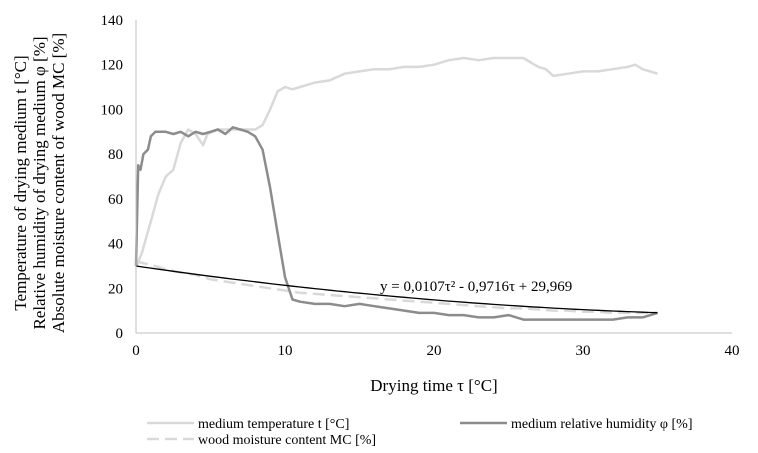 The width and height of the screenshot is (758, 453). I want to click on legend-label-temperature: medium temperature t [°C], so click(273, 424).